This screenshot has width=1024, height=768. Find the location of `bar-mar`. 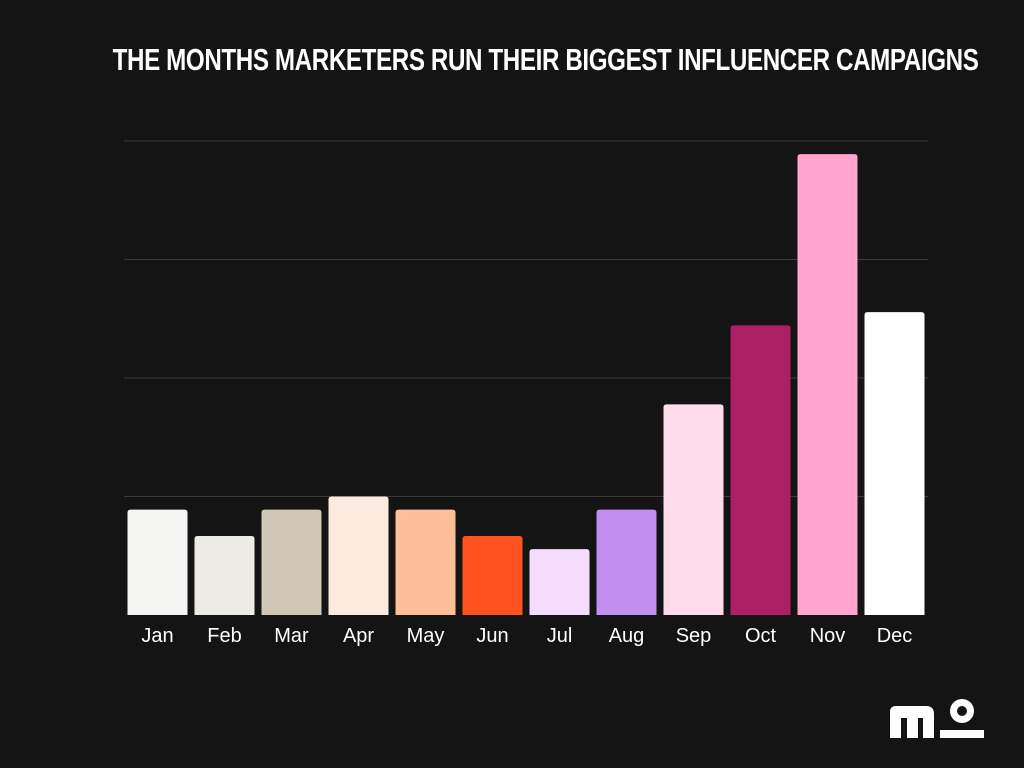

bar-mar is located at coordinates (291, 562).